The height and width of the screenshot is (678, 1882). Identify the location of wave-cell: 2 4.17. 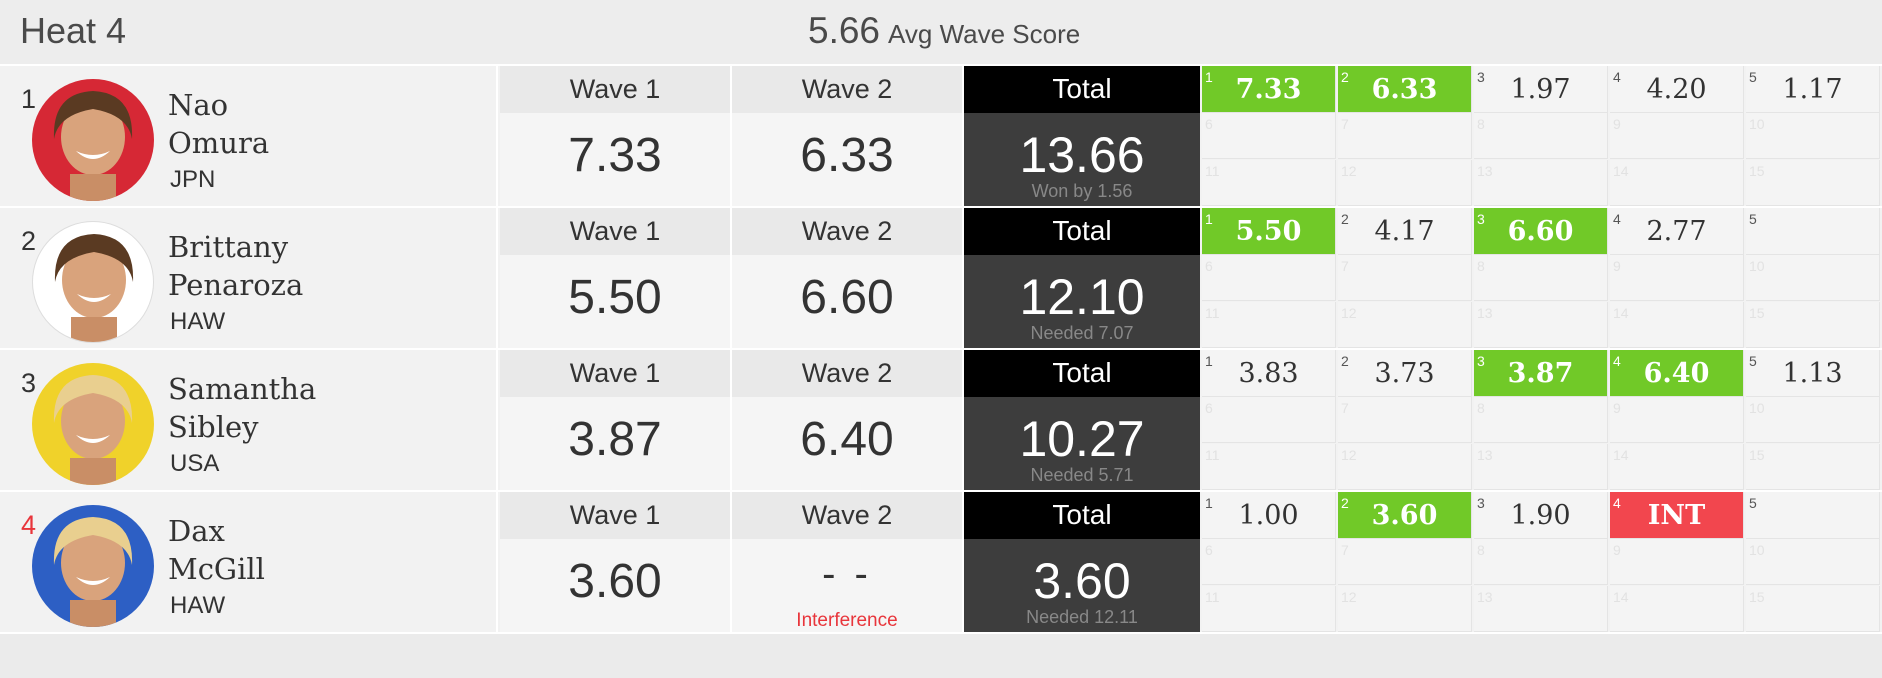
(1405, 231).